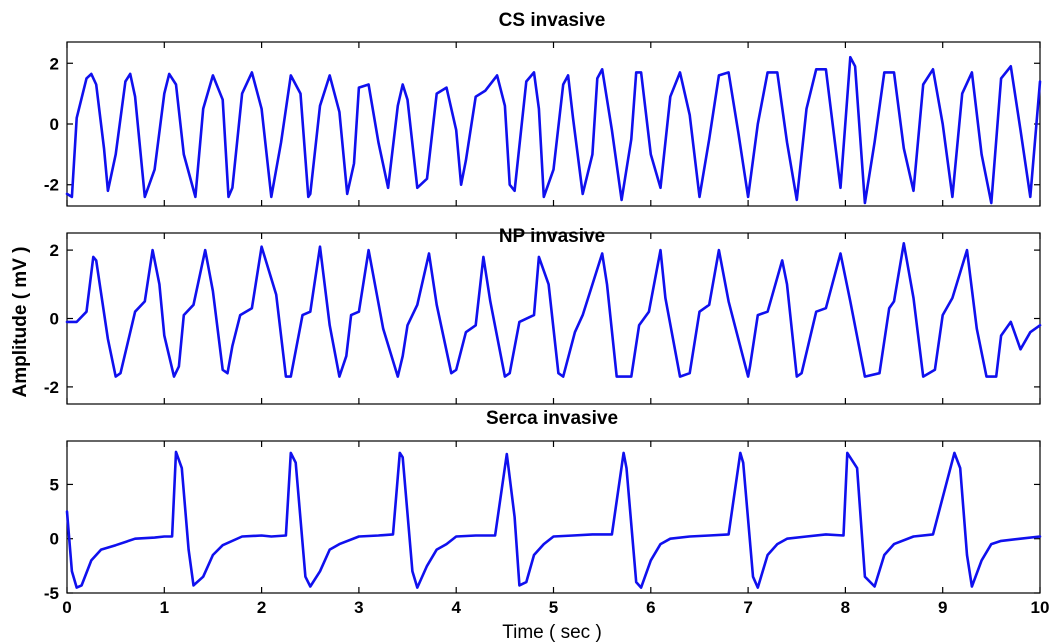 Image resolution: width=1052 pixels, height=643 pixels. Describe the element at coordinates (650, 607) in the screenshot. I see `x-tick-label: 6` at that location.